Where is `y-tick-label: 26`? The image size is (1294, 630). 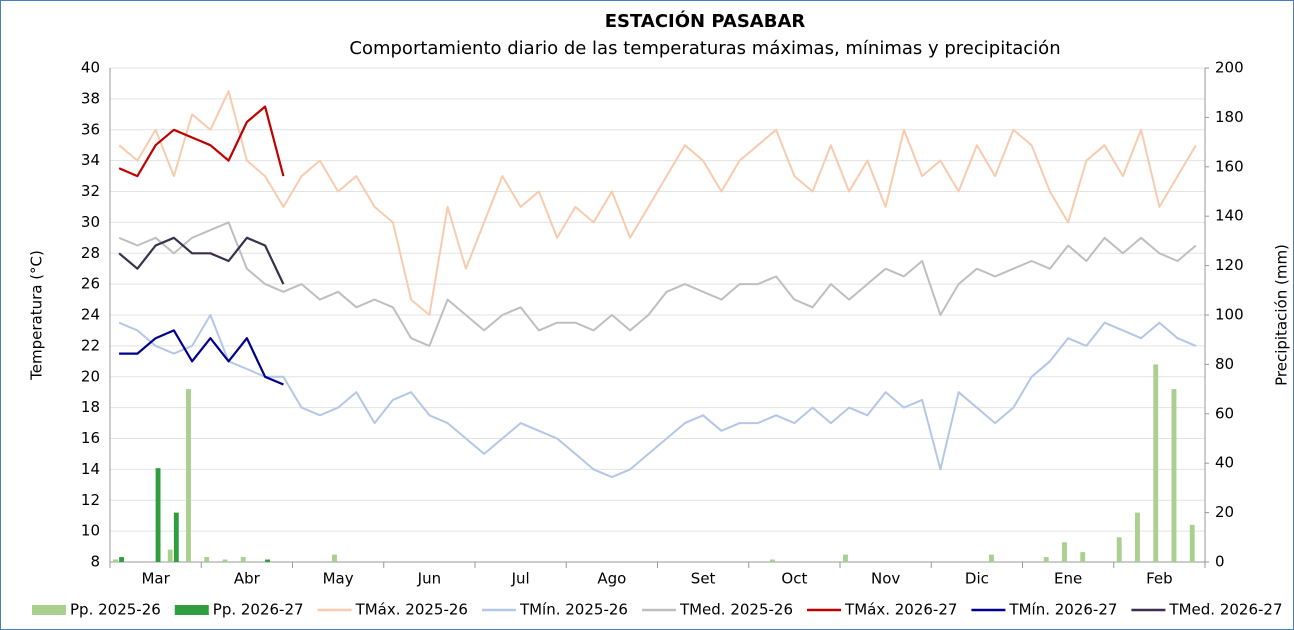 y-tick-label: 26 is located at coordinates (90, 284).